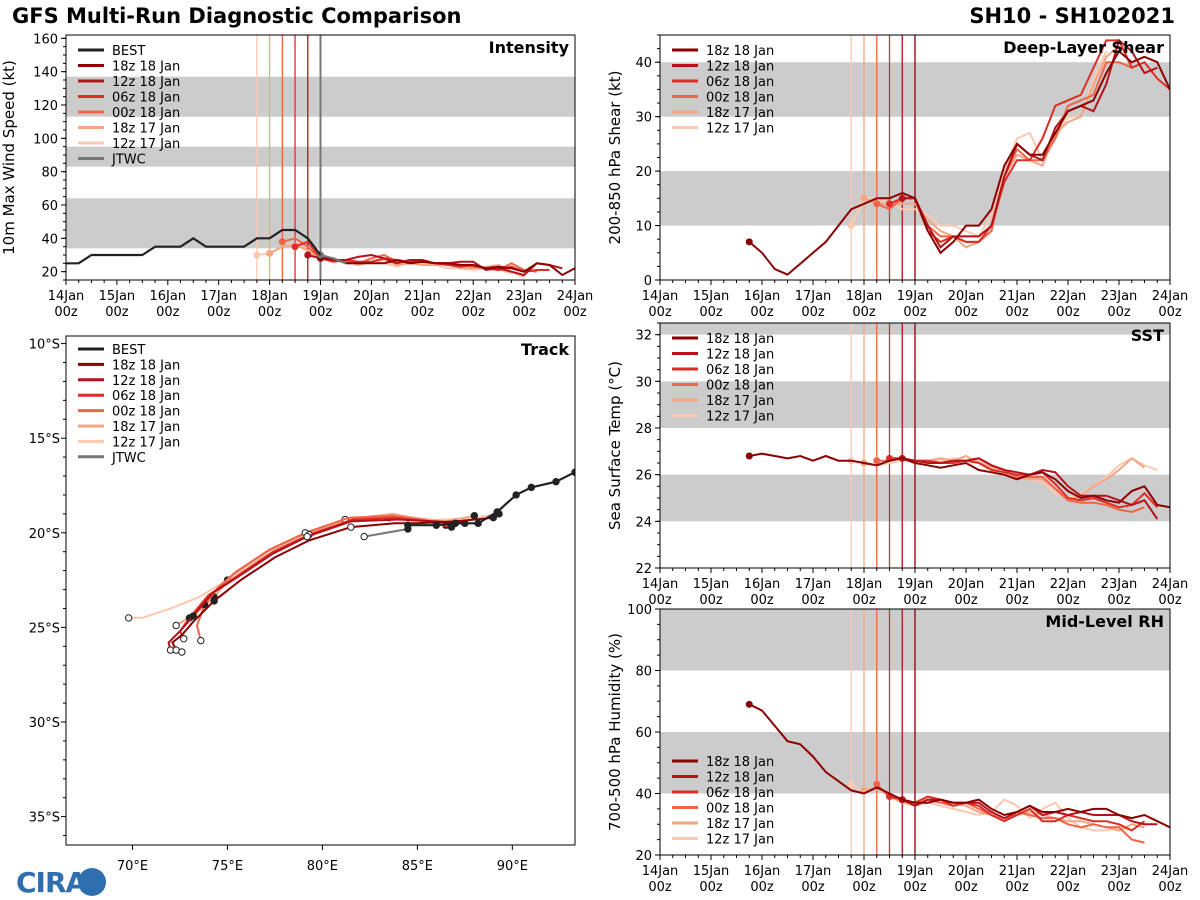  What do you see at coordinates (851, 784) in the screenshot?
I see `series-start-marker-r12z17` at bounding box center [851, 784].